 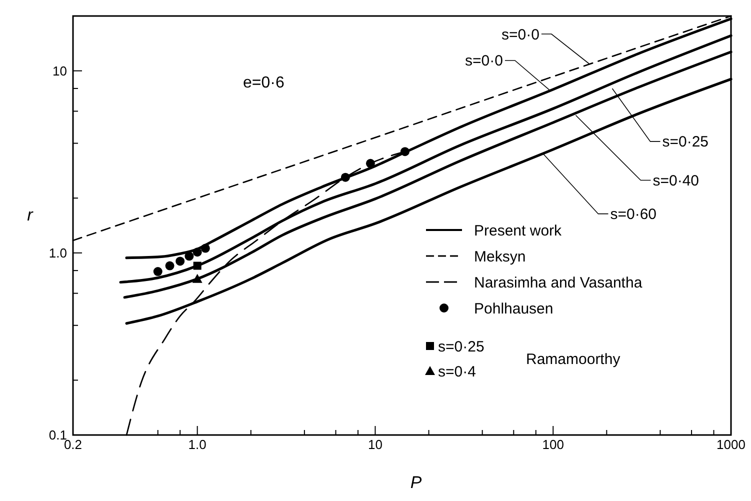 What do you see at coordinates (514, 309) in the screenshot?
I see `legend-label: Pohlhausen` at bounding box center [514, 309].